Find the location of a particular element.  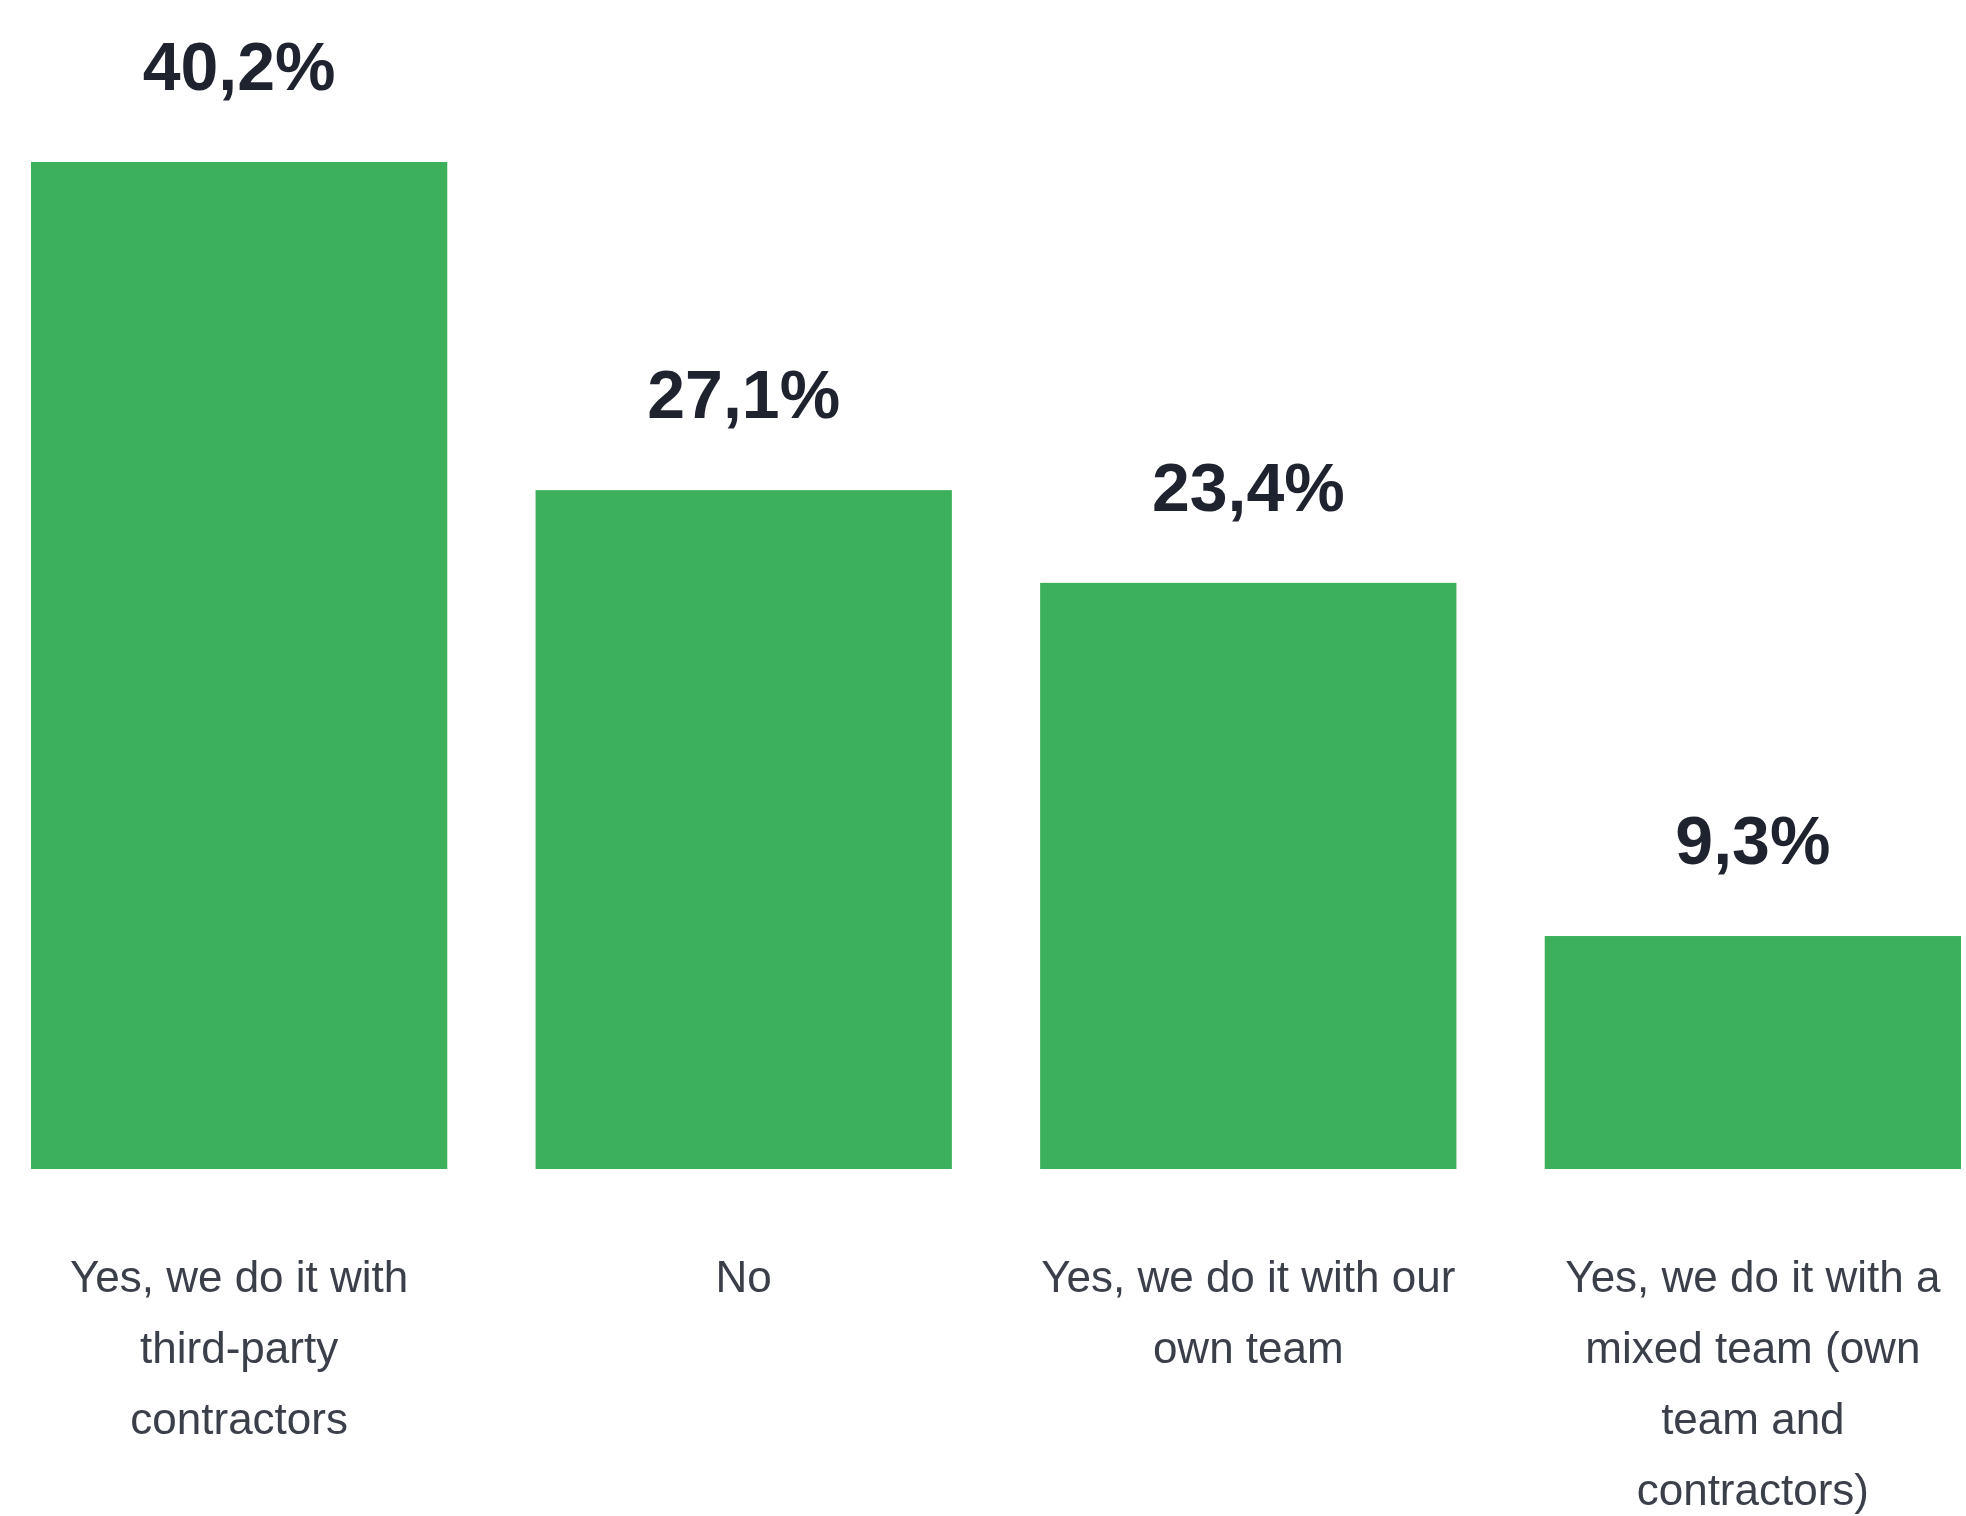

x-tick-label: Yes, we do it with our own team is located at coordinates (1248, 1312).